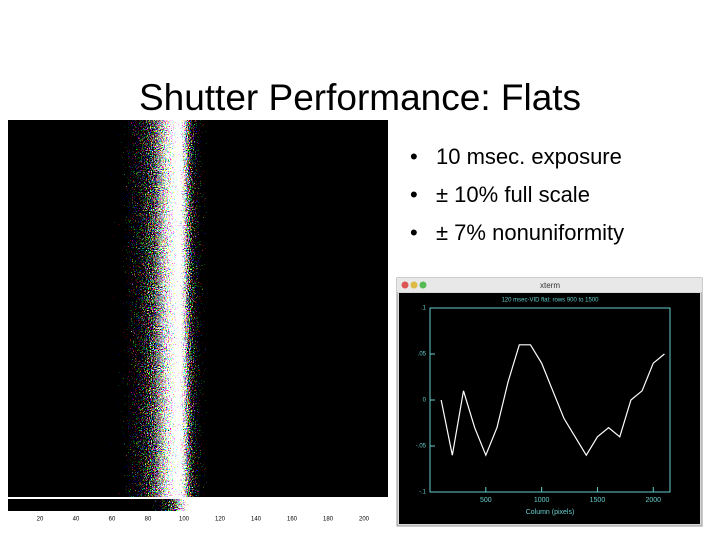 This screenshot has height=540, width=720. Describe the element at coordinates (184, 520) in the screenshot. I see `colorbar-label: 100` at that location.